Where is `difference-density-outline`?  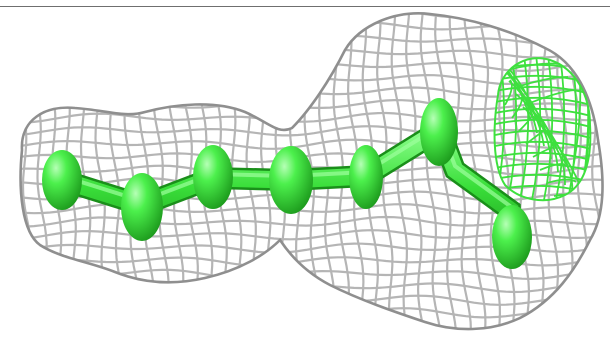
difference-density-outline is located at coordinates (542, 129).